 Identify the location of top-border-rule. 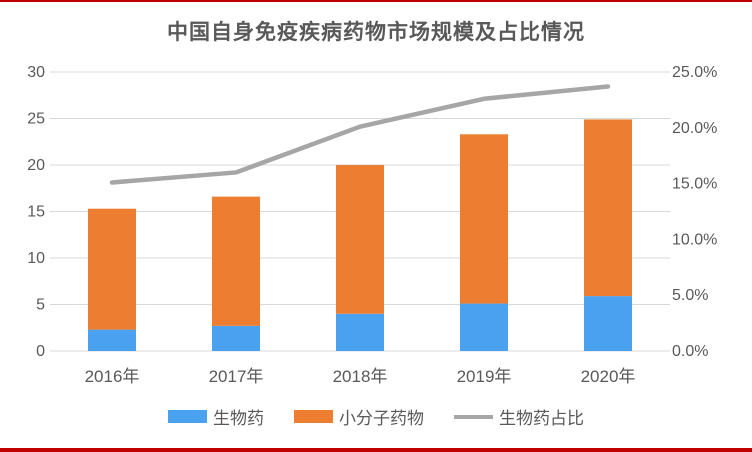
(376, 1).